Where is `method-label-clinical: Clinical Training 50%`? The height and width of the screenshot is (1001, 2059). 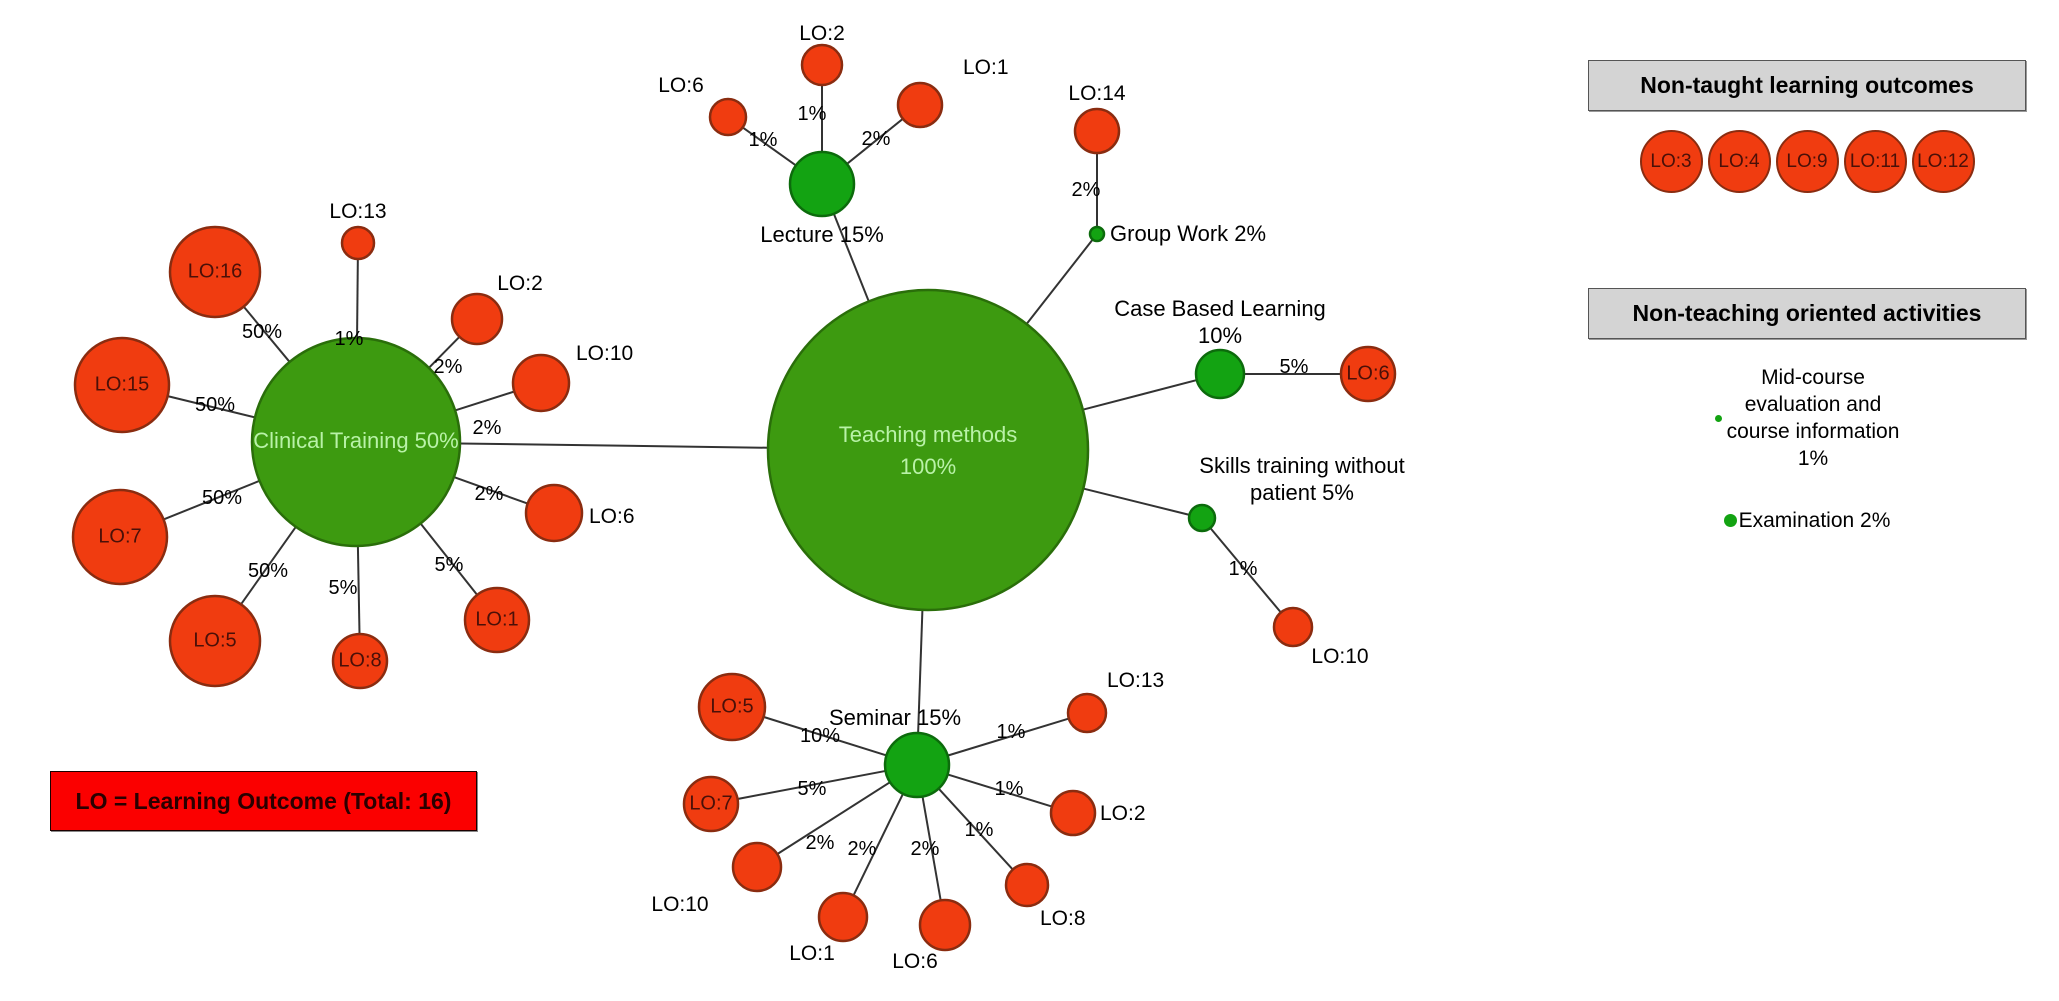
method-label-clinical: Clinical Training 50% is located at coordinates (355, 440).